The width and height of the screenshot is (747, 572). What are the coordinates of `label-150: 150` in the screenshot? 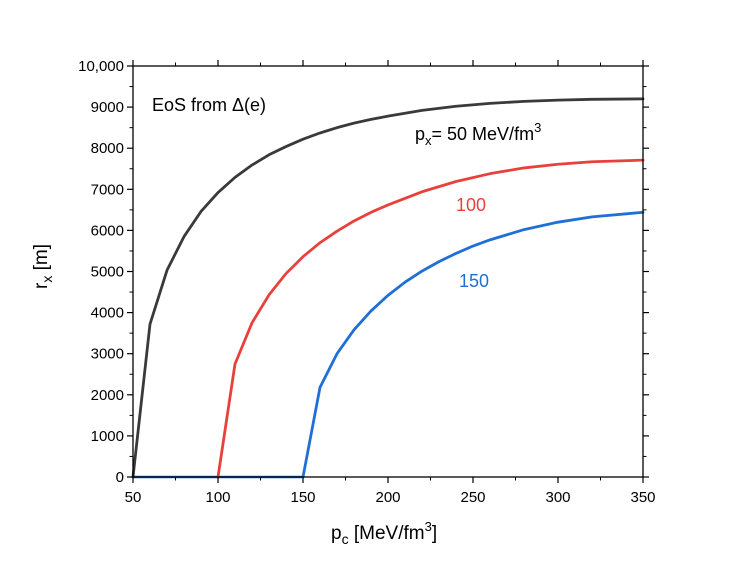 It's located at (474, 281).